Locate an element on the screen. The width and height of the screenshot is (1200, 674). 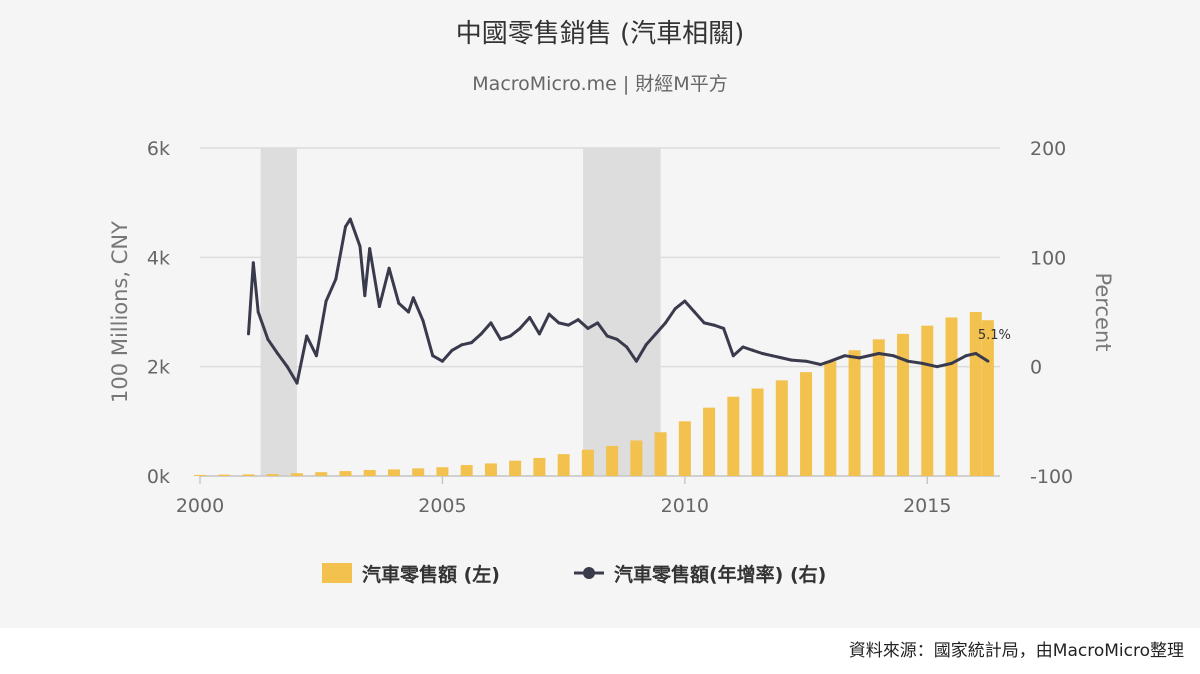
chart-subtitle: MacroMicro.me | 財經M平方 is located at coordinates (599, 84).